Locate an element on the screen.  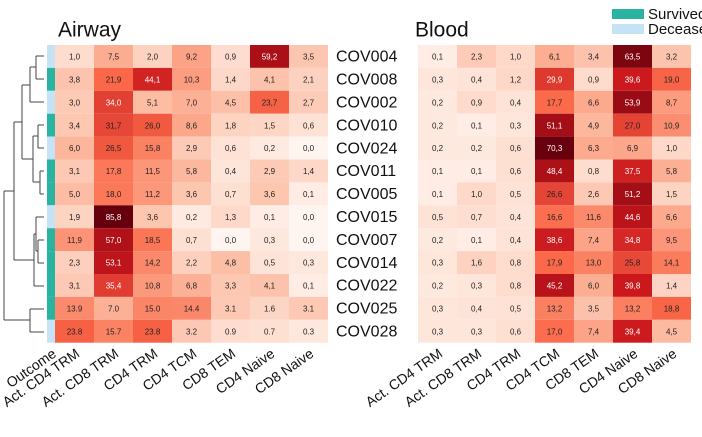
cell-label: 2,7 is located at coordinates (309, 102).